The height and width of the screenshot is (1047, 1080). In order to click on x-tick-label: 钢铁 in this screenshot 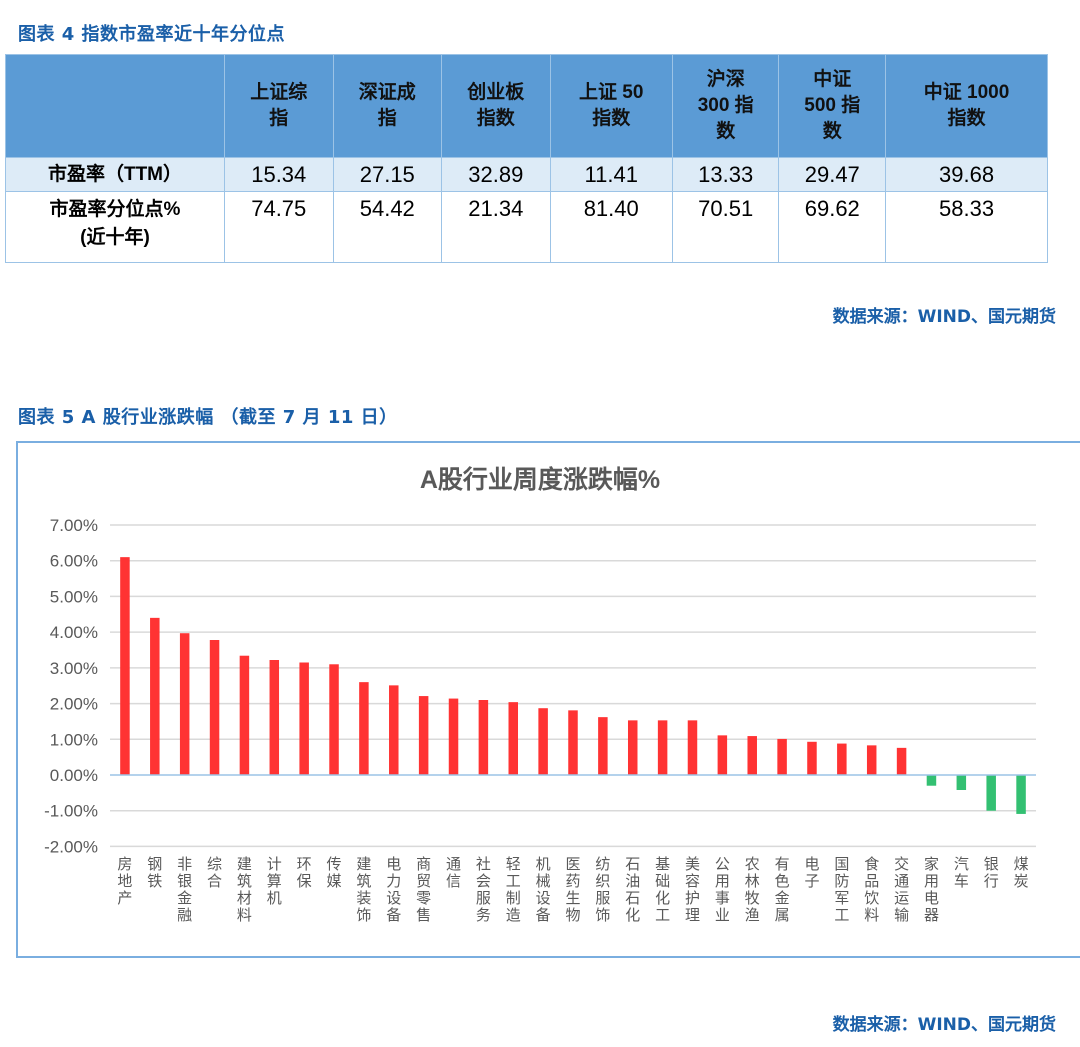, I will do `click(154, 873)`.